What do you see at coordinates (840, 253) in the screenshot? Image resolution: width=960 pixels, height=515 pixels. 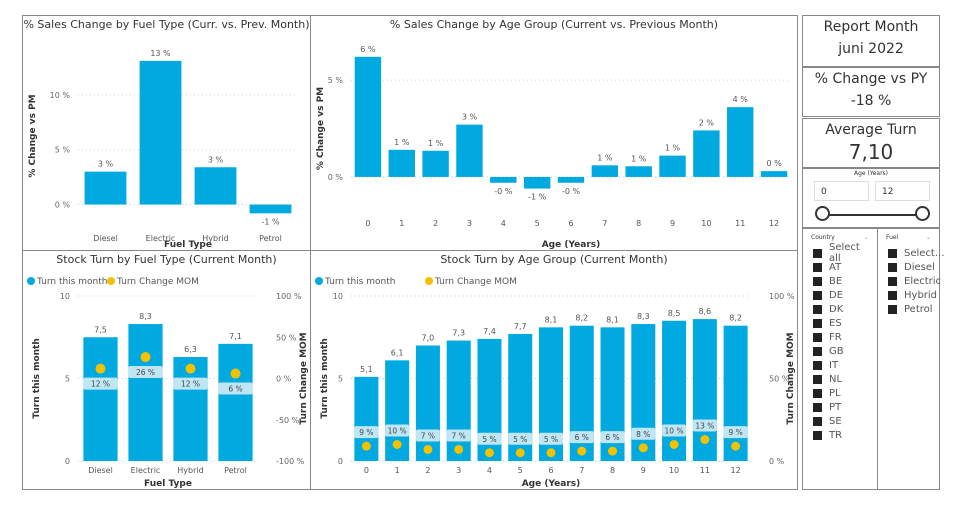 I see `slicer-item: Select all` at bounding box center [840, 253].